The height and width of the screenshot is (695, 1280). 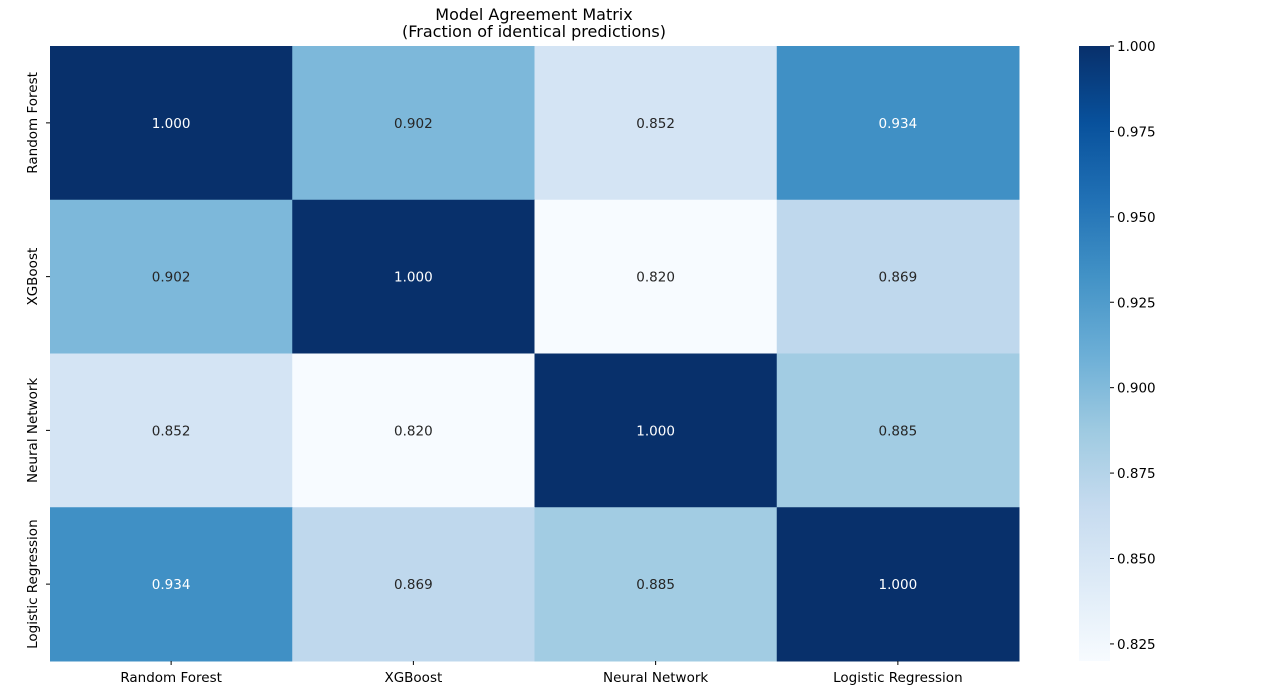 I want to click on colorbar-tick-label: 0.850, so click(x=1136, y=560).